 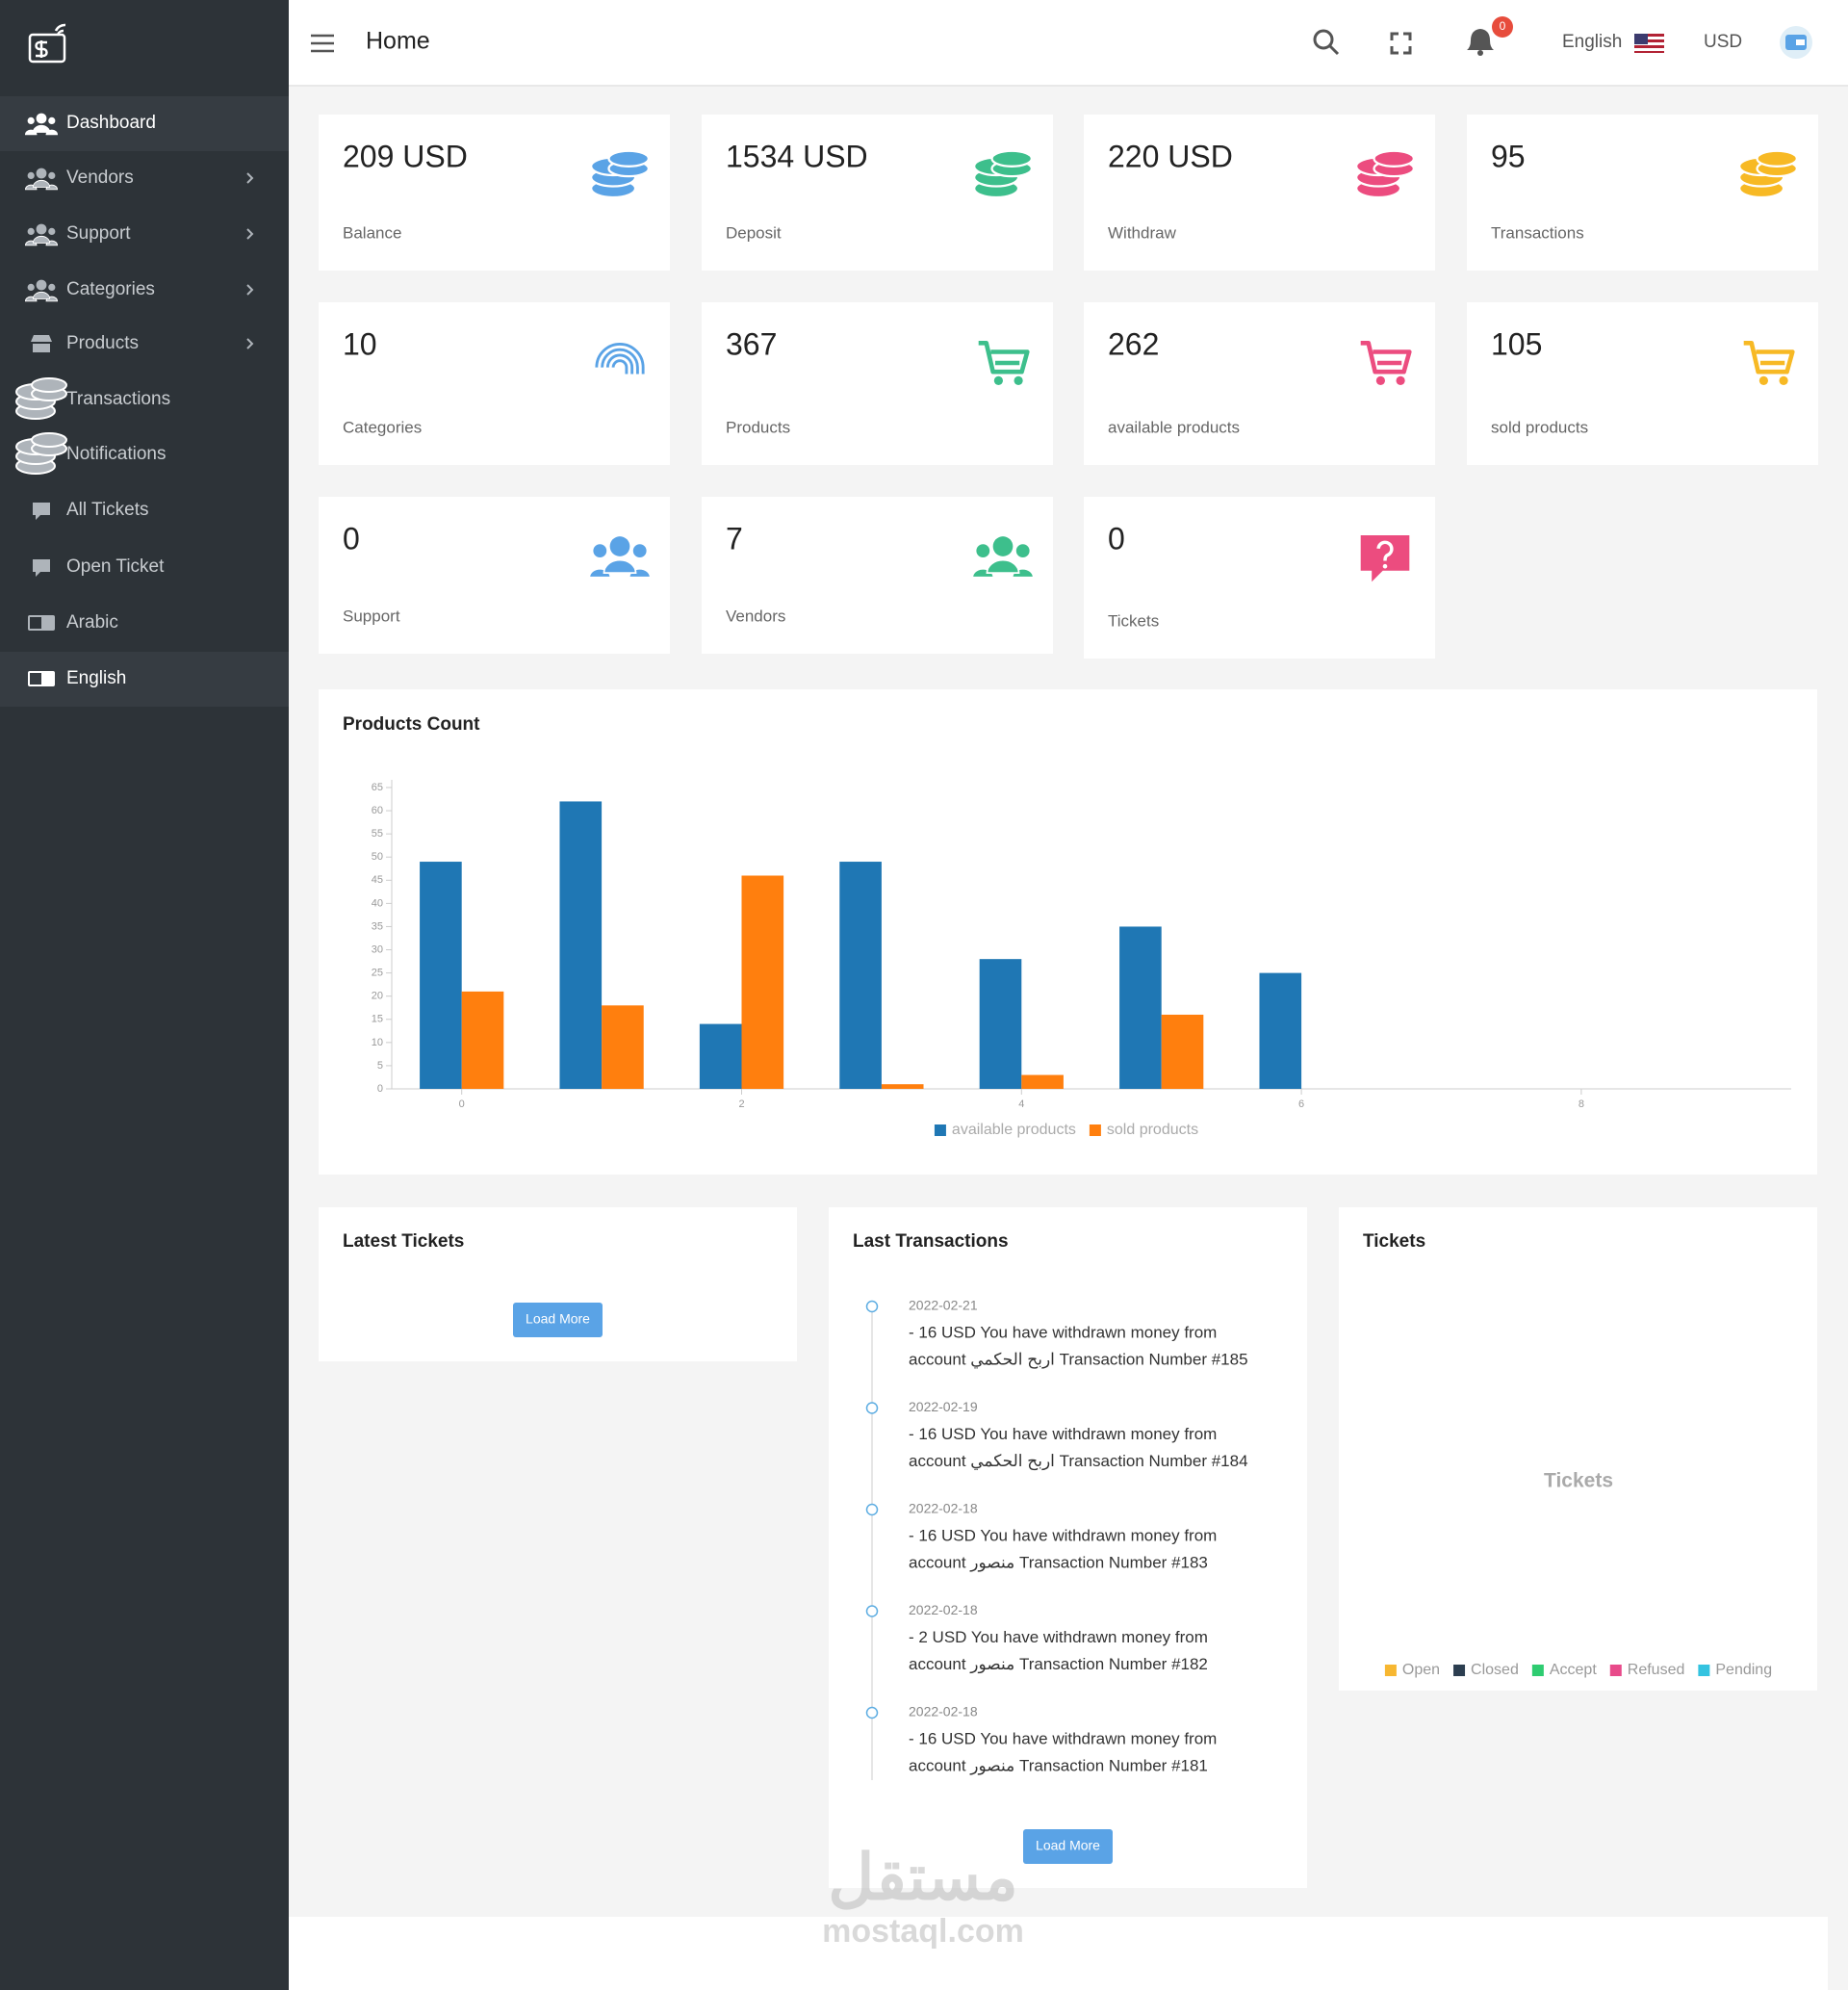 I want to click on stat-label: Deposit, so click(x=754, y=233).